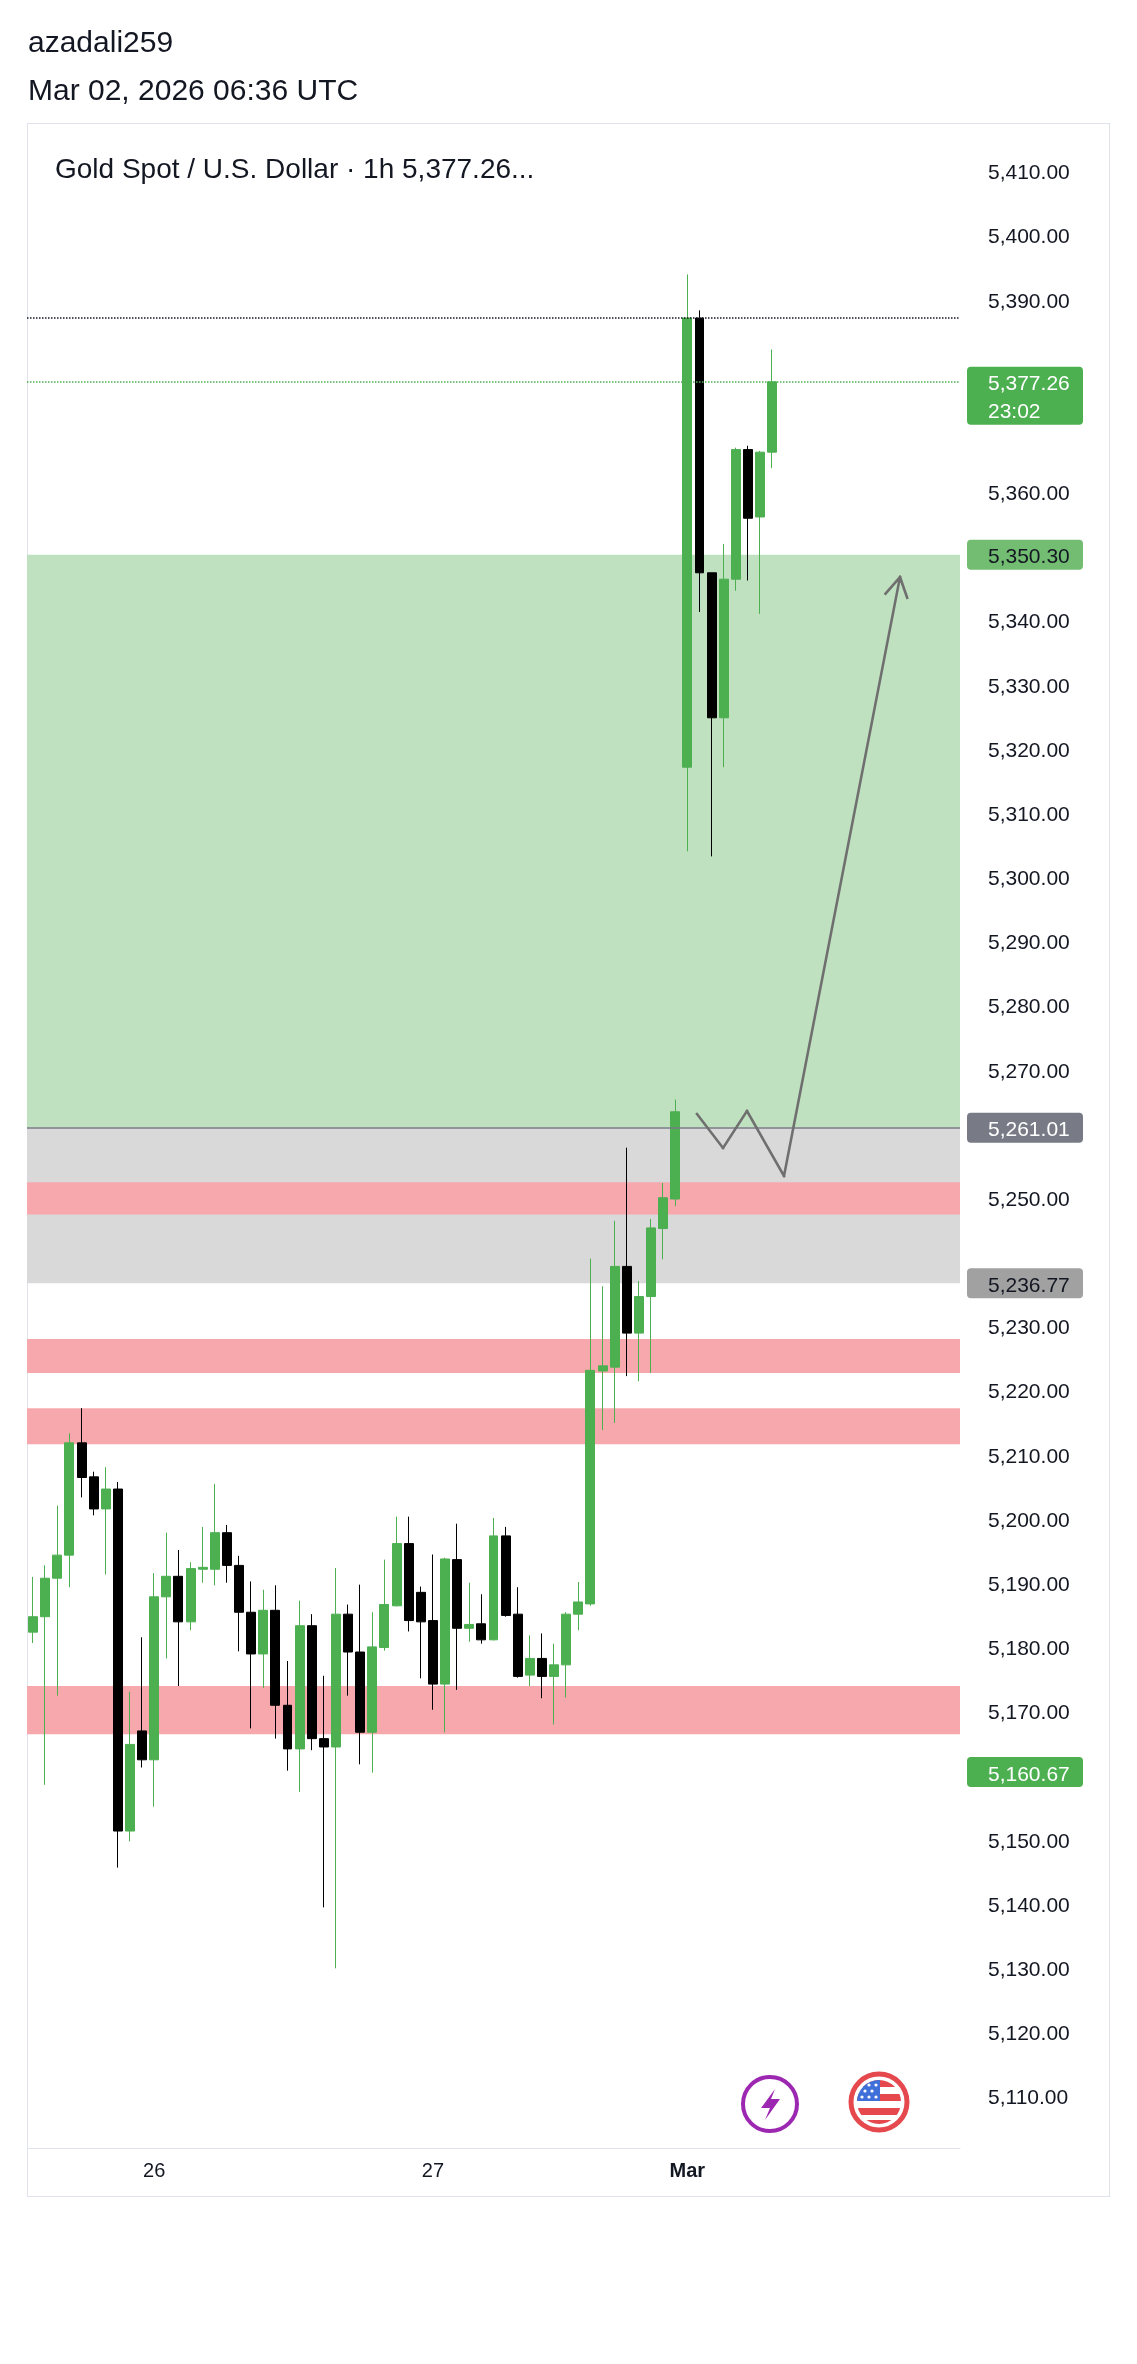 The width and height of the screenshot is (1137, 2364). I want to click on ref-line-label: 5,377.26 23:02, so click(1029, 397).